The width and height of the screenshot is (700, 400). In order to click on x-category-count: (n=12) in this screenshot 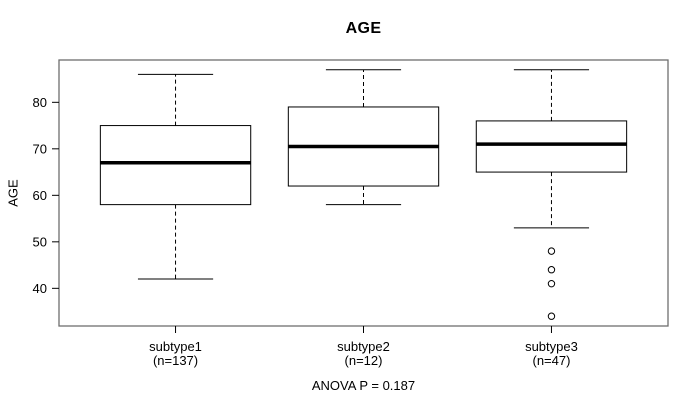, I will do `click(364, 360)`.